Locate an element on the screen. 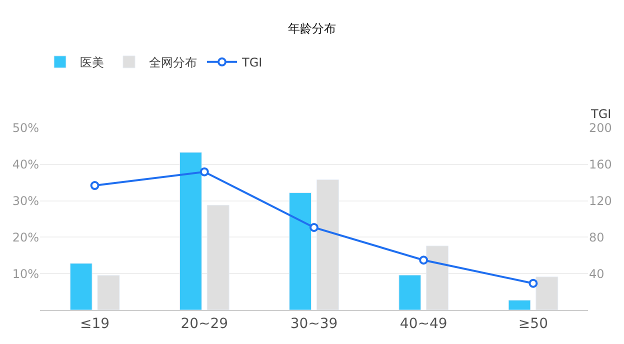 The height and width of the screenshot is (344, 624). y-tick-label: 40% is located at coordinates (25, 165).